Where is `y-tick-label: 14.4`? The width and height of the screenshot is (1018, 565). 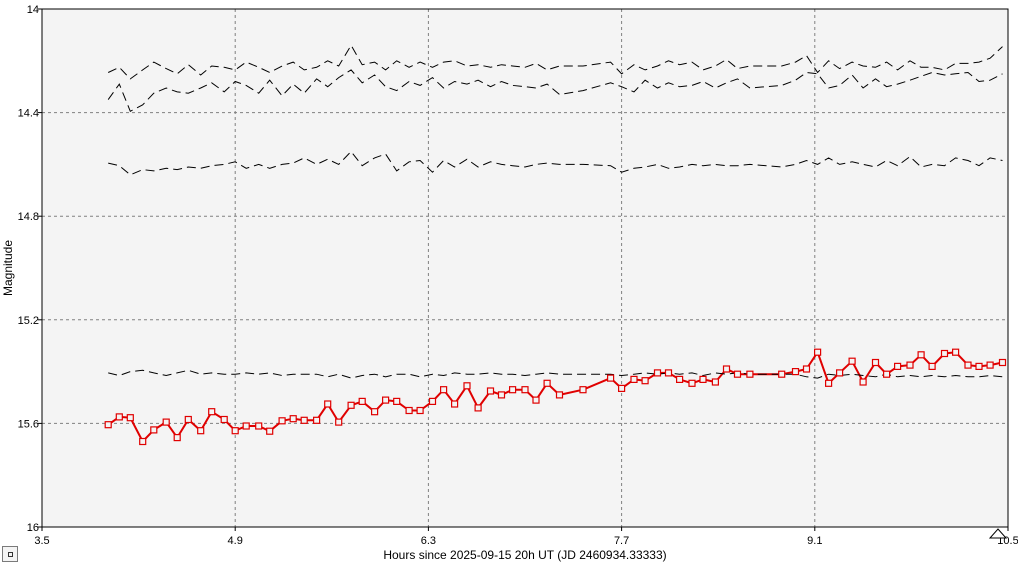
y-tick-label: 14.4 is located at coordinates (28, 114).